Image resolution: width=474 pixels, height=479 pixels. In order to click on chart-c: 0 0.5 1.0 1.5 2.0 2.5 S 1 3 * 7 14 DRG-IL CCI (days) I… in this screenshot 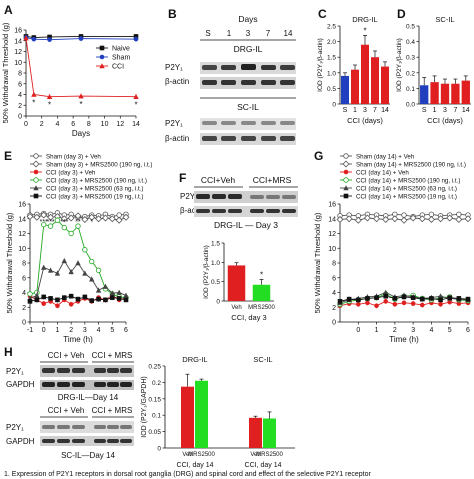, I will do `click(353, 70)`.